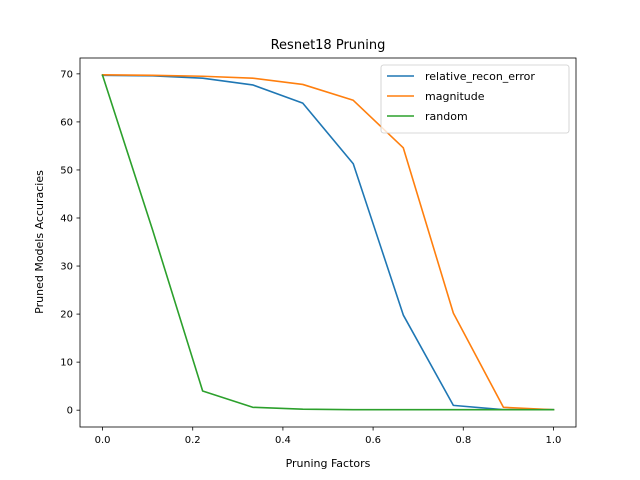 The image size is (640, 480). What do you see at coordinates (328, 463) in the screenshot?
I see `x-axis-label: Pruning Factors` at bounding box center [328, 463].